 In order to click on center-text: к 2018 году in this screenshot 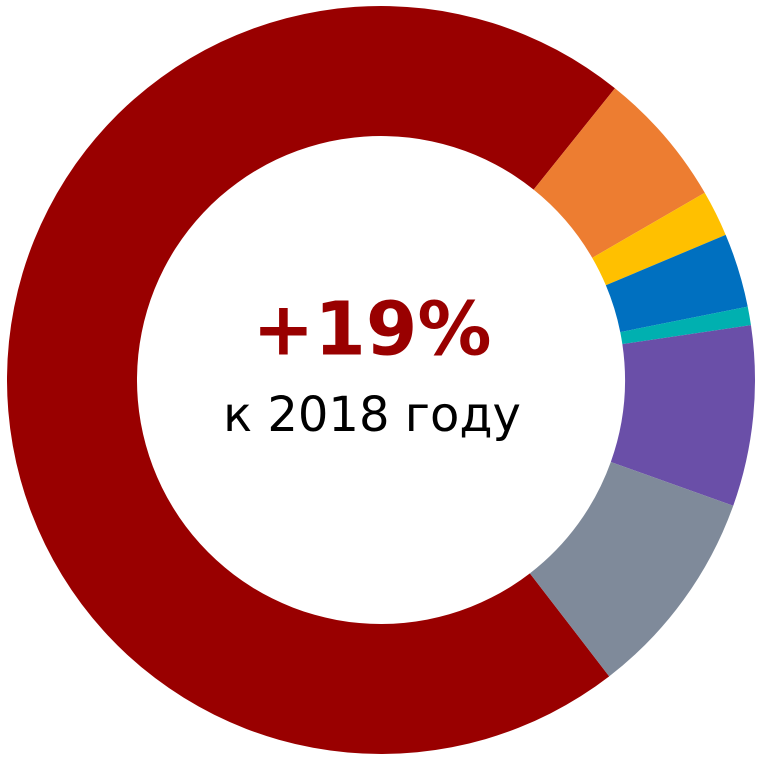, I will do `click(372, 415)`.